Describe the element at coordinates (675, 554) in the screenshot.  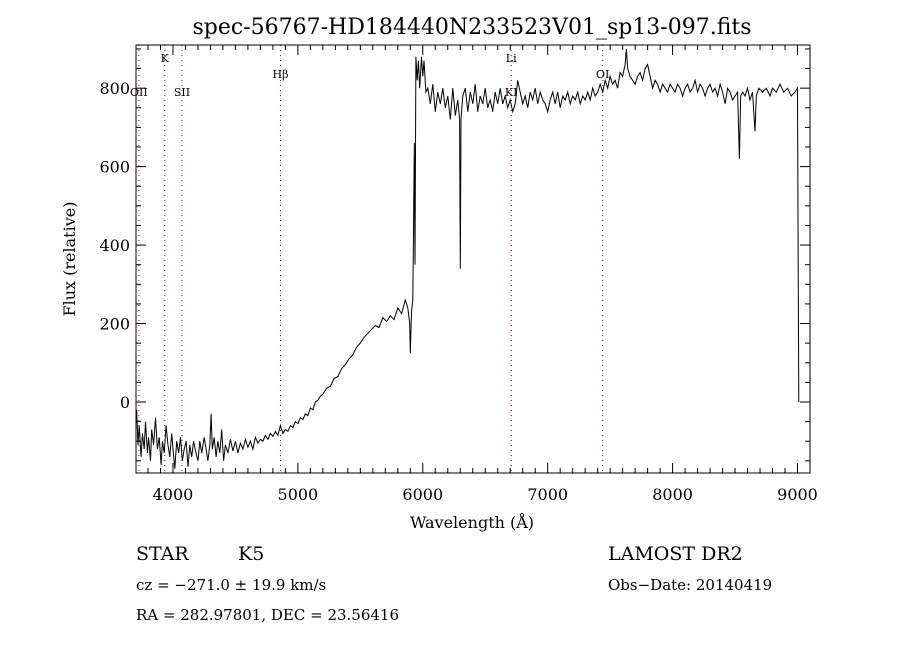
I see `survey-name: LAMOST DR2` at that location.